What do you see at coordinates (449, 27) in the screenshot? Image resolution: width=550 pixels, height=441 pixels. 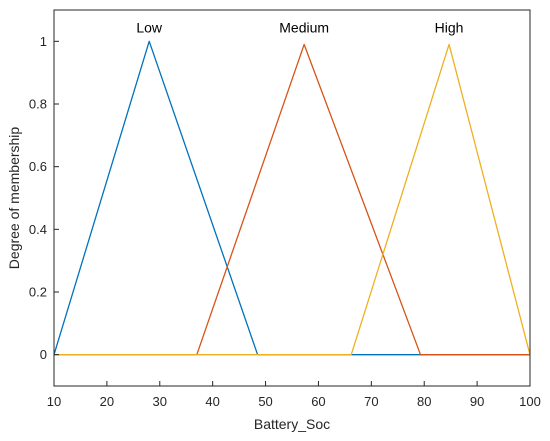 I see `series-label-high: High` at bounding box center [449, 27].